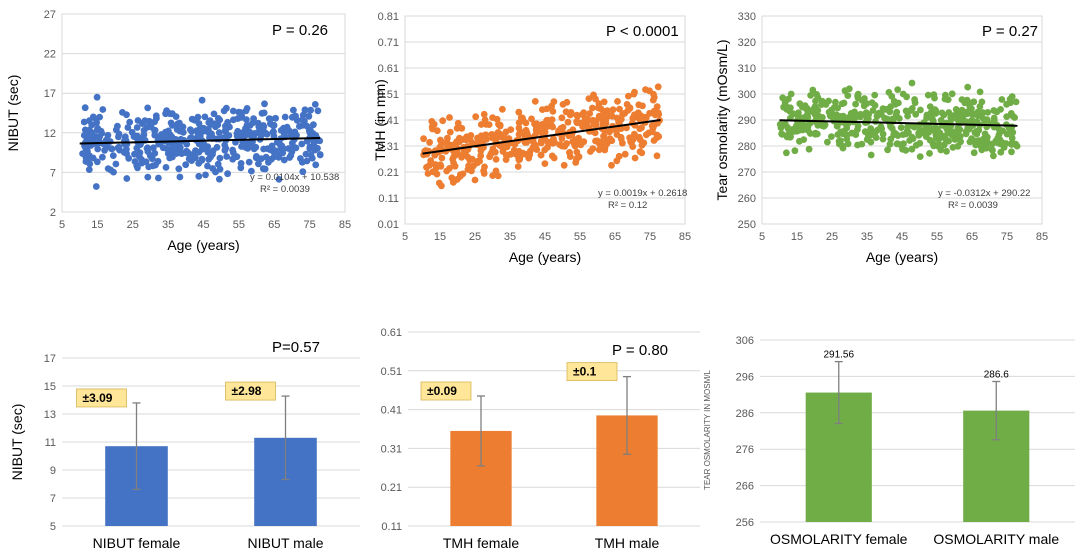 Image resolution: width=1084 pixels, height=552 pixels. Describe the element at coordinates (391, 527) in the screenshot. I see `b2-y-tick-label: 0.11` at that location.